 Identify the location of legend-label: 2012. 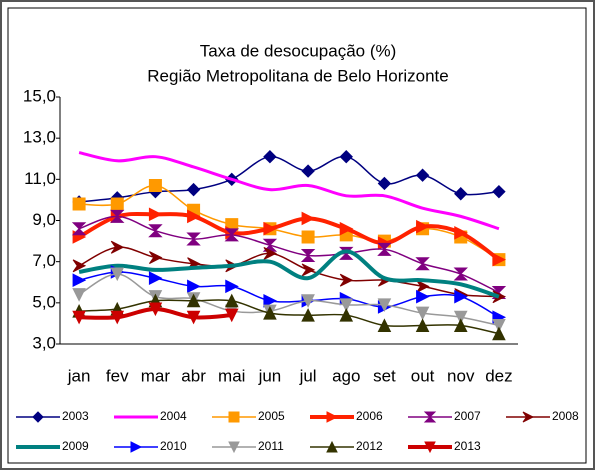
(369, 446).